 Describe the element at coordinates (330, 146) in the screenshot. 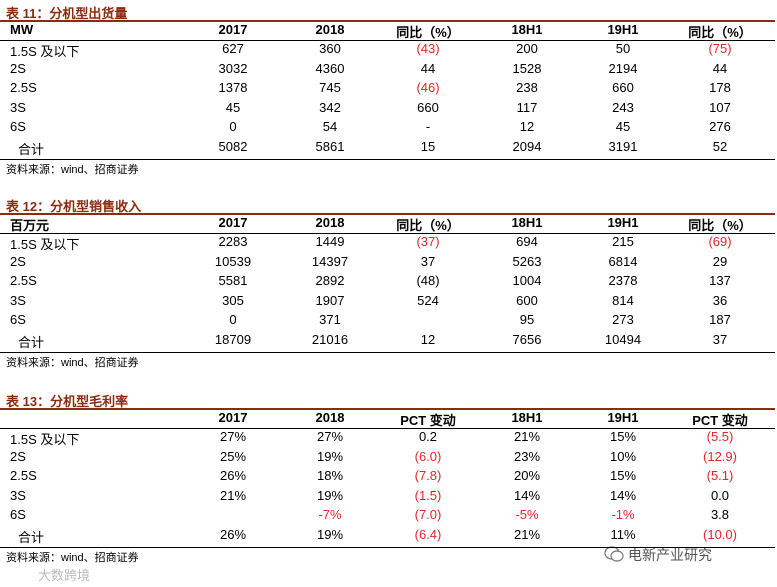

I see `data-cell: 5861` at that location.